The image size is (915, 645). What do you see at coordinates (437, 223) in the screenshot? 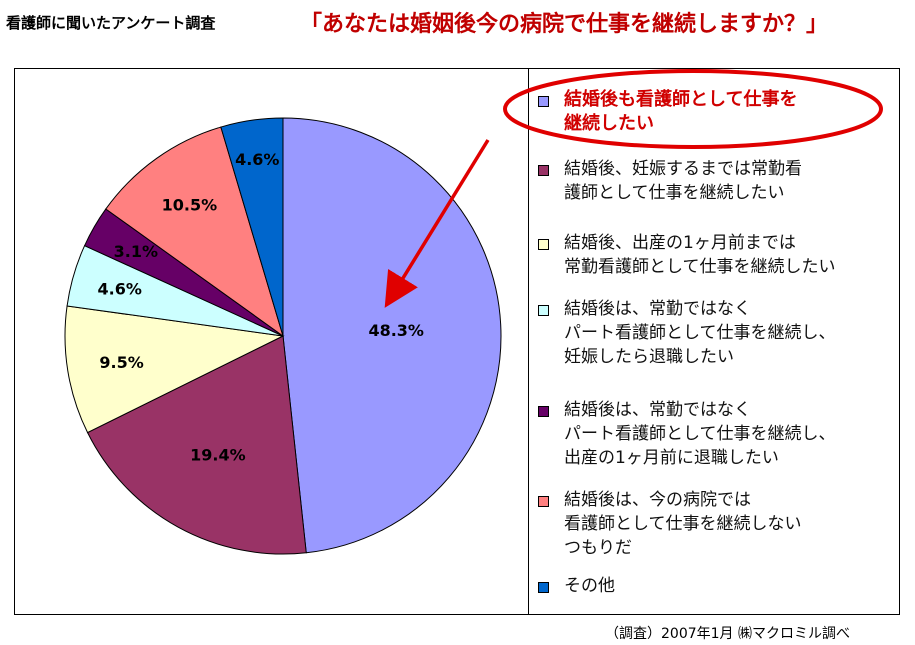
I see `highlight-arrow` at bounding box center [437, 223].